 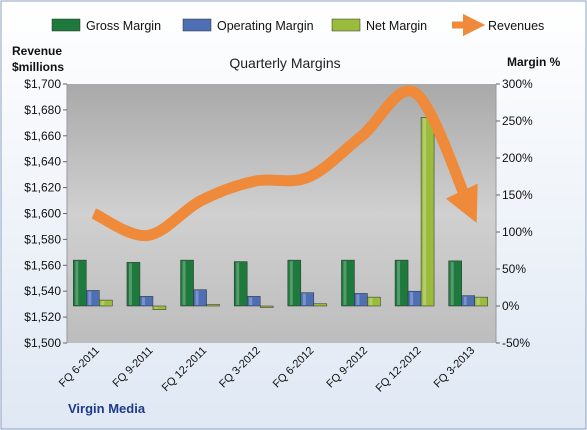 What do you see at coordinates (42, 291) in the screenshot?
I see `left-tick-label: $1,540` at bounding box center [42, 291].